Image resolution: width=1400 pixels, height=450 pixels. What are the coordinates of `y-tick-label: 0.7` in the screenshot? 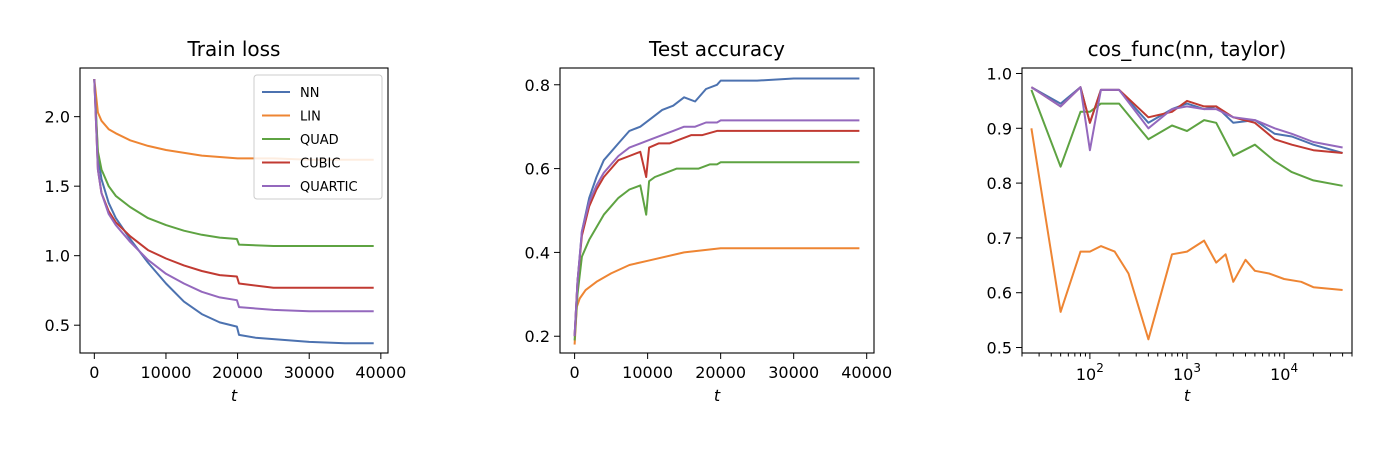 It's located at (999, 238).